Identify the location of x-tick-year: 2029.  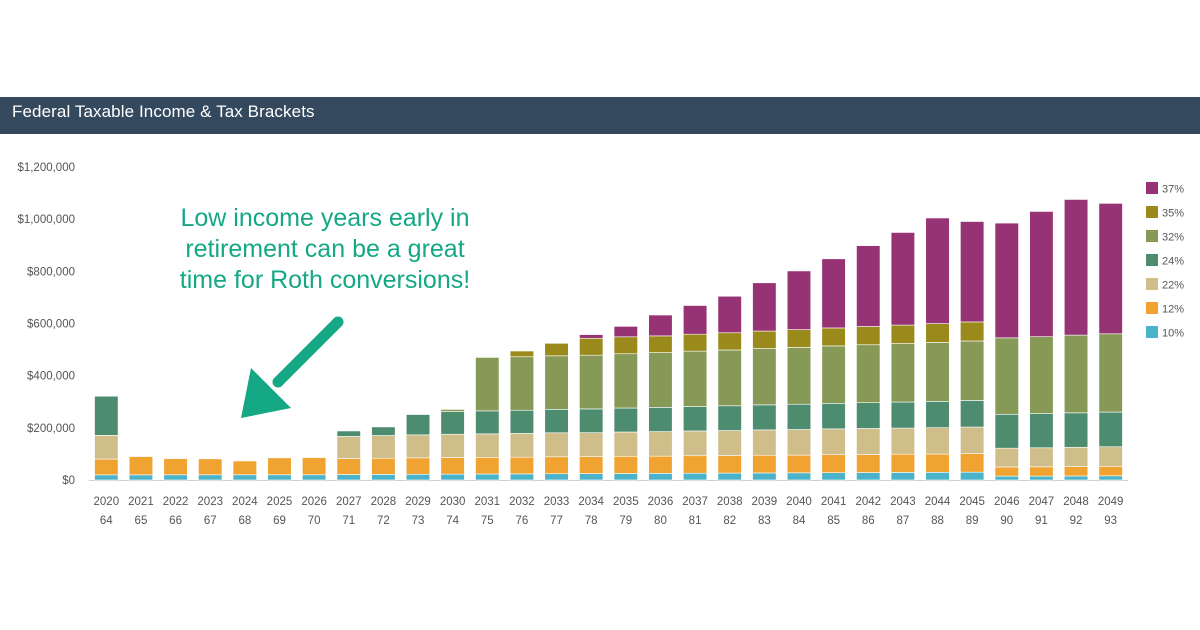
(418, 502).